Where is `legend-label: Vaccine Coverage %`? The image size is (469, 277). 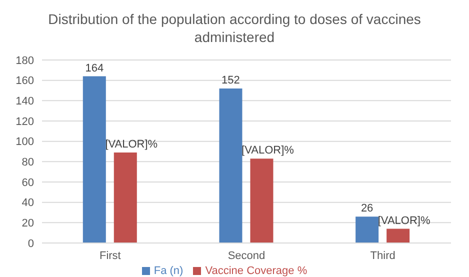 legend-label: Vaccine Coverage % is located at coordinates (256, 271).